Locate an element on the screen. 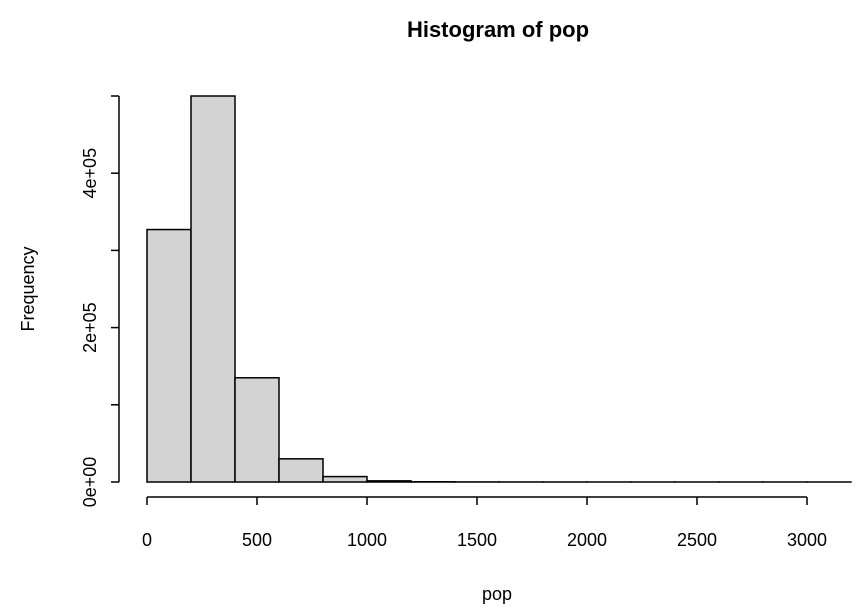 This screenshot has height=608, width=856. x-axis: 0 500 1000 1500 2000 2500 3000 is located at coordinates (484, 523).